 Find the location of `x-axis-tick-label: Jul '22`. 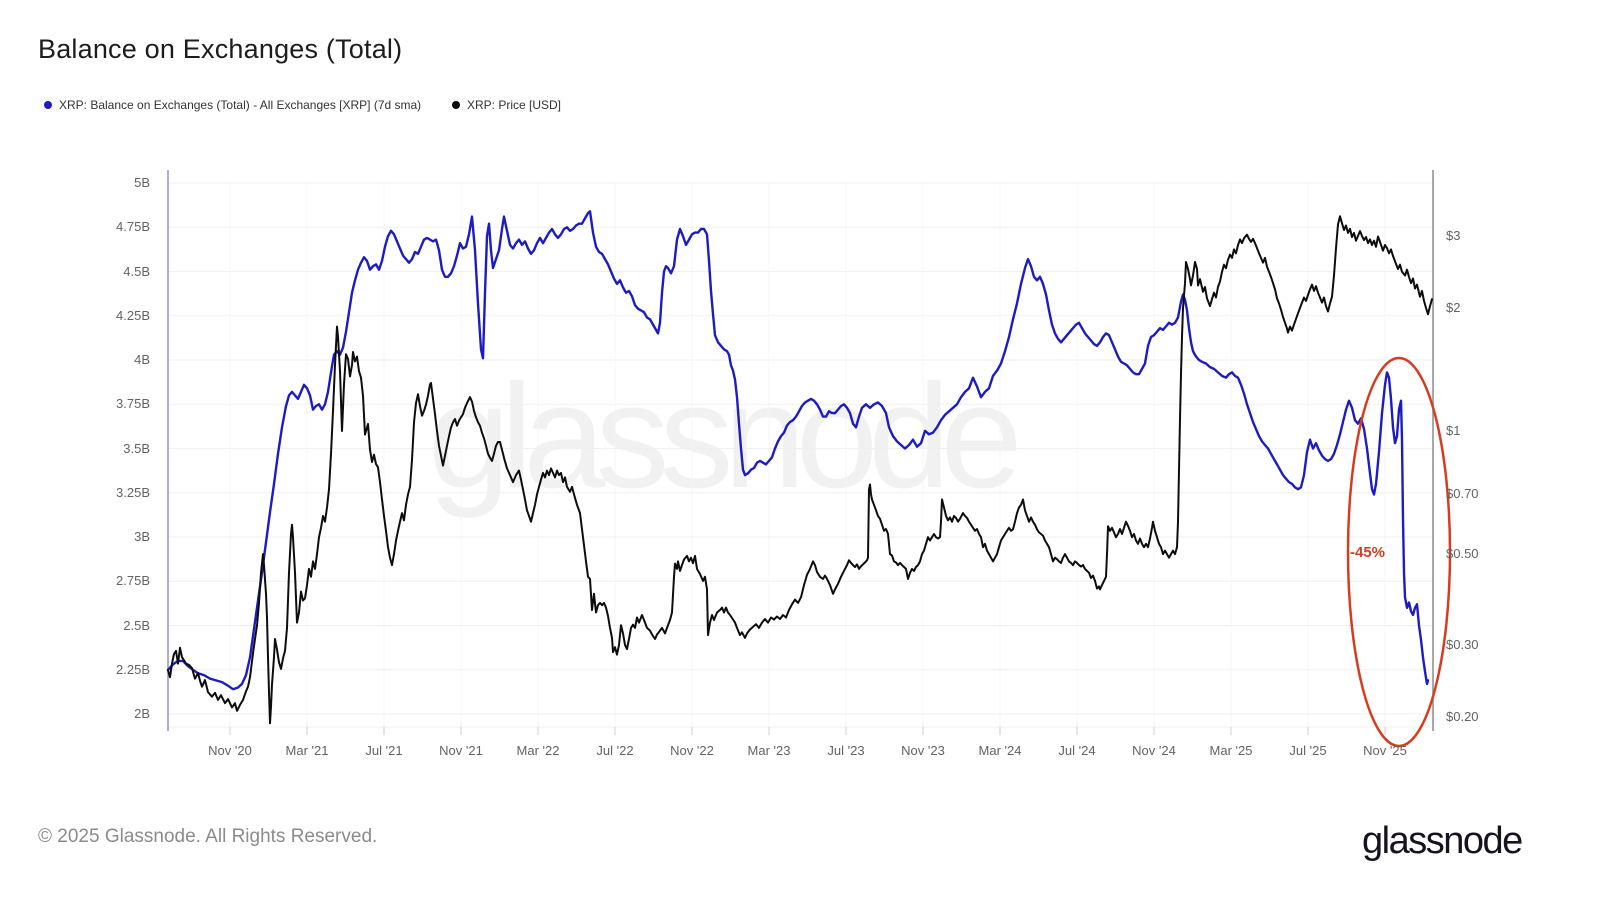

x-axis-tick-label: Jul '22 is located at coordinates (615, 750).